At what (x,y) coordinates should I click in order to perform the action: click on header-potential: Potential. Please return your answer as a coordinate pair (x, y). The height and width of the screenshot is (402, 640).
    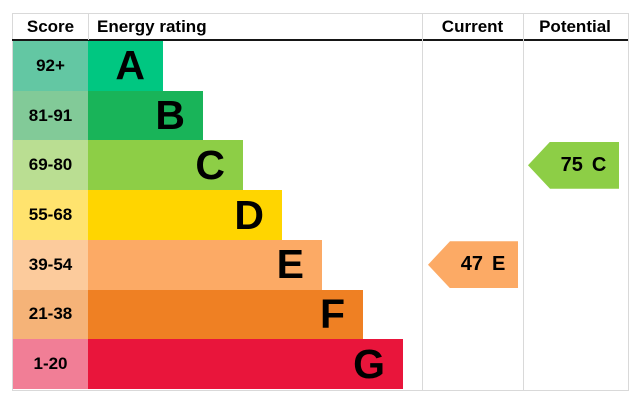
    Looking at the image, I should click on (575, 26).